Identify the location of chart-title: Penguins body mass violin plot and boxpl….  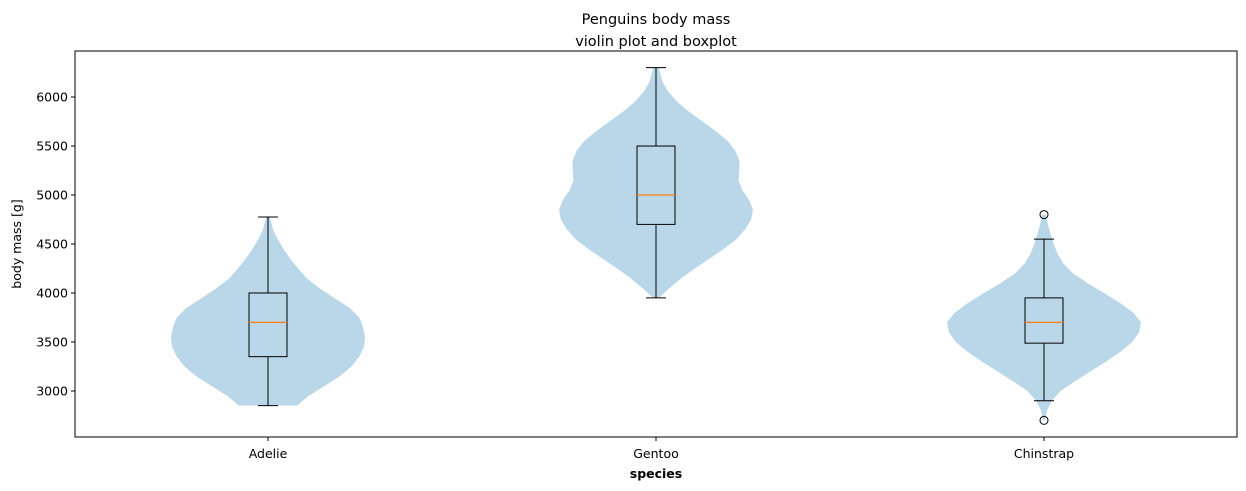
(656, 31).